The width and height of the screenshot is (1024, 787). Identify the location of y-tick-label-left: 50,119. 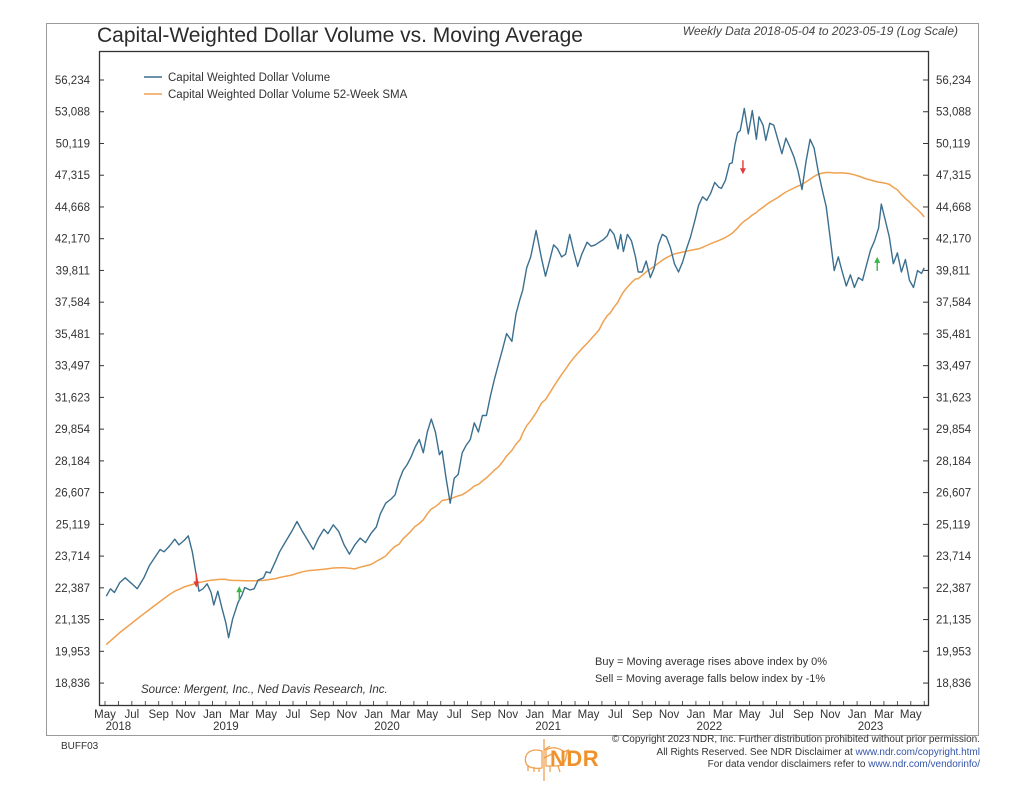
(73, 144).